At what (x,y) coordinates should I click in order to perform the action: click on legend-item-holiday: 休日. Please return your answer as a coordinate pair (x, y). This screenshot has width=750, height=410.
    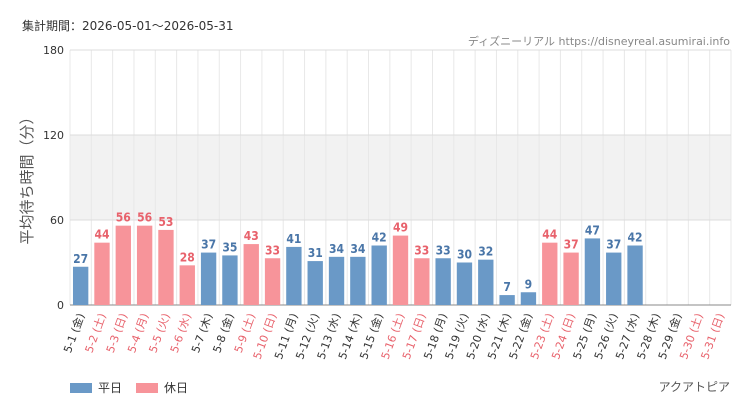
    Looking at the image, I should click on (162, 387).